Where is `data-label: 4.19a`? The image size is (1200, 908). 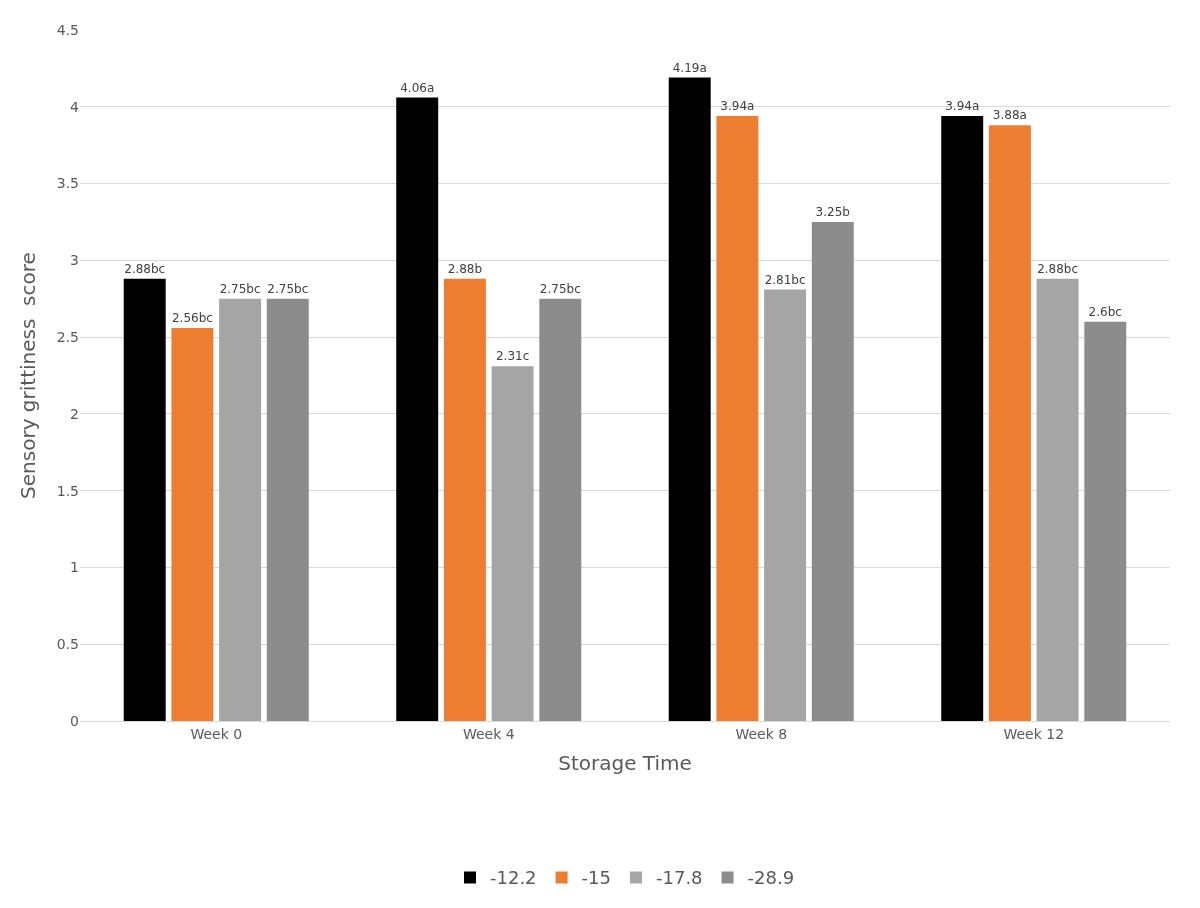
data-label: 4.19a is located at coordinates (689, 67).